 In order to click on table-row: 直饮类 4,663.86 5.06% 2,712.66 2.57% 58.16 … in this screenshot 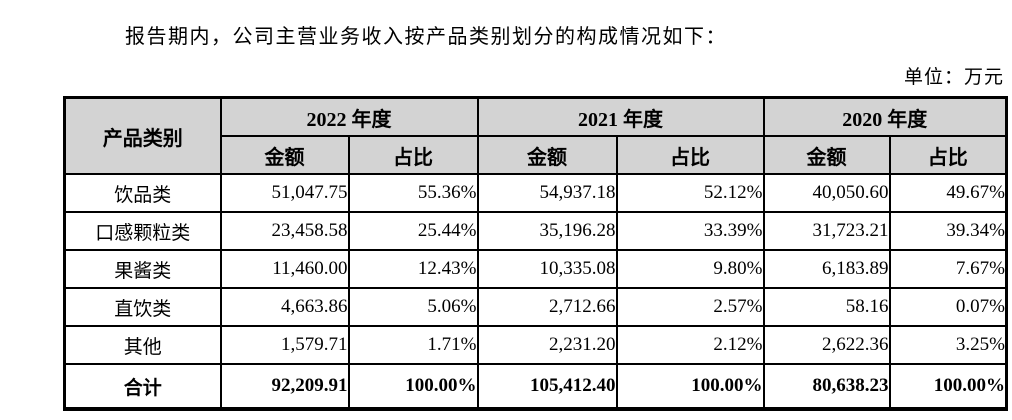, I will do `click(535, 307)`.